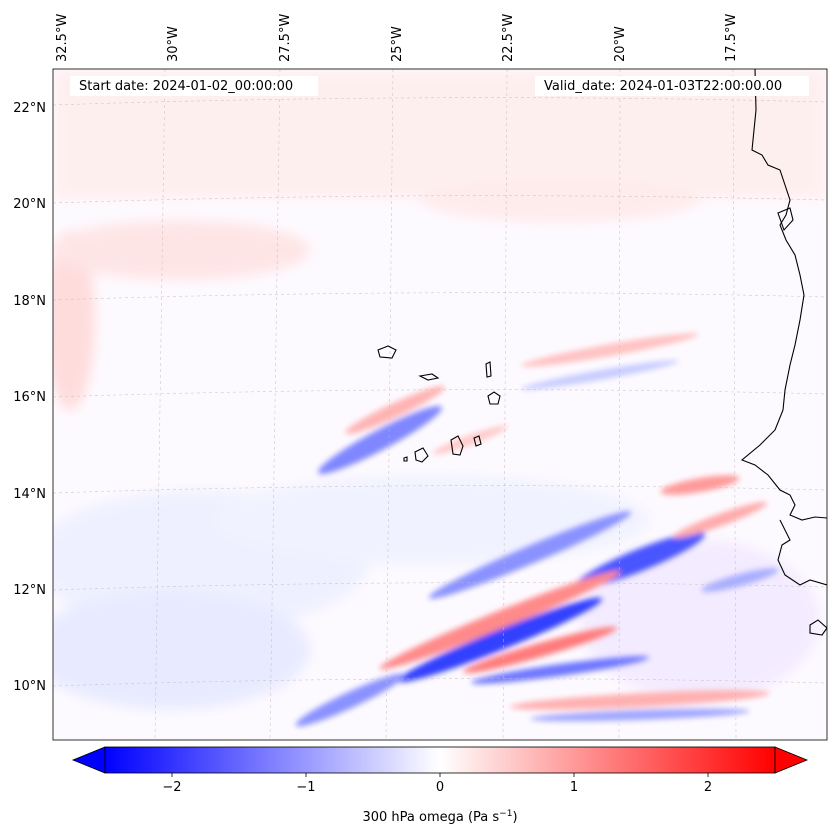  What do you see at coordinates (439, 817) in the screenshot?
I see `colorbar-label: 300 hPa omega (Pa s−1)` at bounding box center [439, 817].